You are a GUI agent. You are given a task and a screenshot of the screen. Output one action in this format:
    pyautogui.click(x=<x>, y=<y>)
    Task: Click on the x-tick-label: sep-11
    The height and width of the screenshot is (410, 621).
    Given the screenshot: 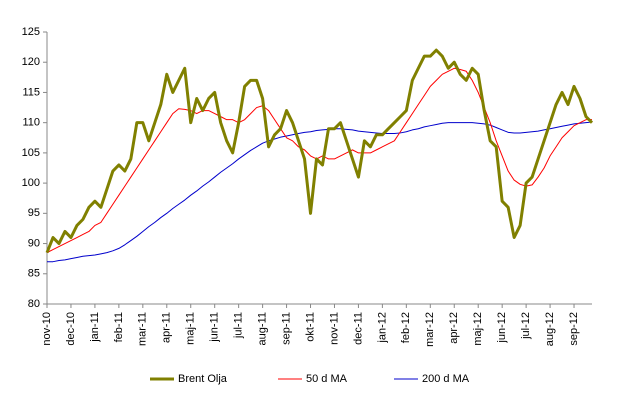 What is the action you would take?
    pyautogui.click(x=286, y=328)
    